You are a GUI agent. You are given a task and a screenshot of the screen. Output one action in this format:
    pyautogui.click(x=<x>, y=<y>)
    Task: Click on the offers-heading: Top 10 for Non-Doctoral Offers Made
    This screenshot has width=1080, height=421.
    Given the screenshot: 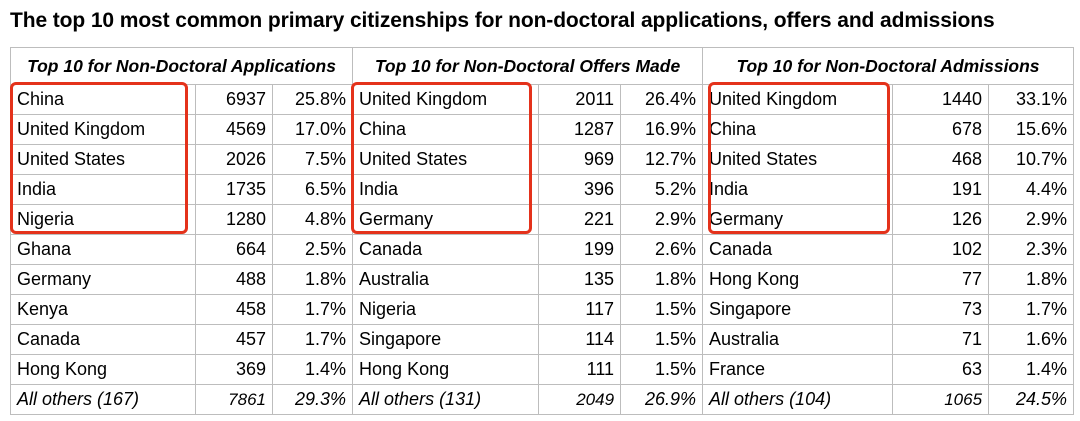 What is the action you would take?
    pyautogui.click(x=528, y=66)
    